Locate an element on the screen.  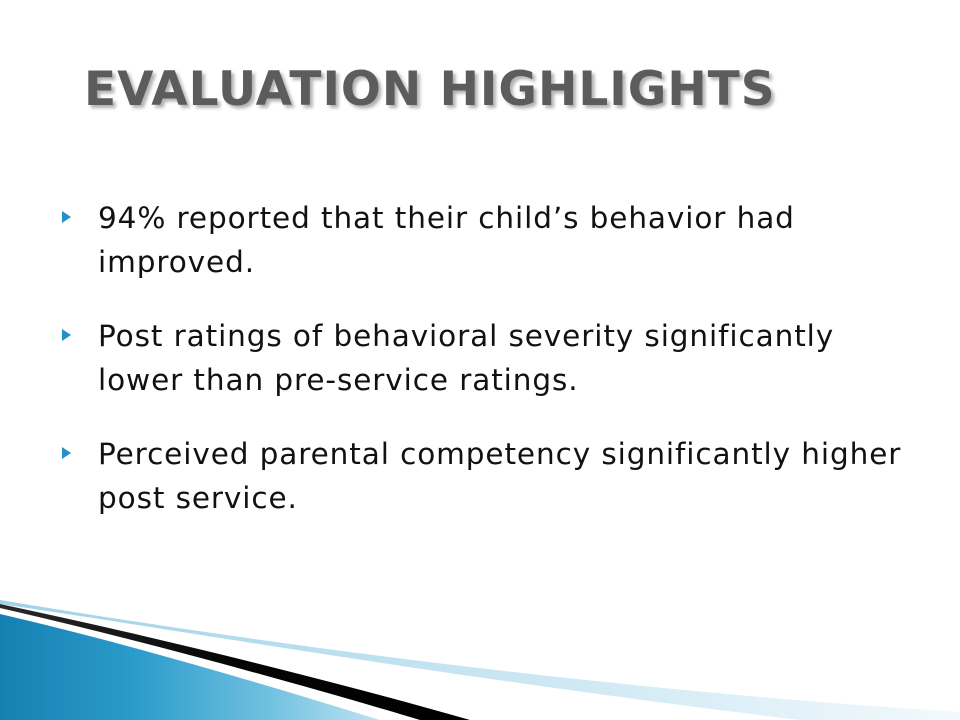
slide-title: EVALUATION HIGHLIGHTS is located at coordinates (430, 89).